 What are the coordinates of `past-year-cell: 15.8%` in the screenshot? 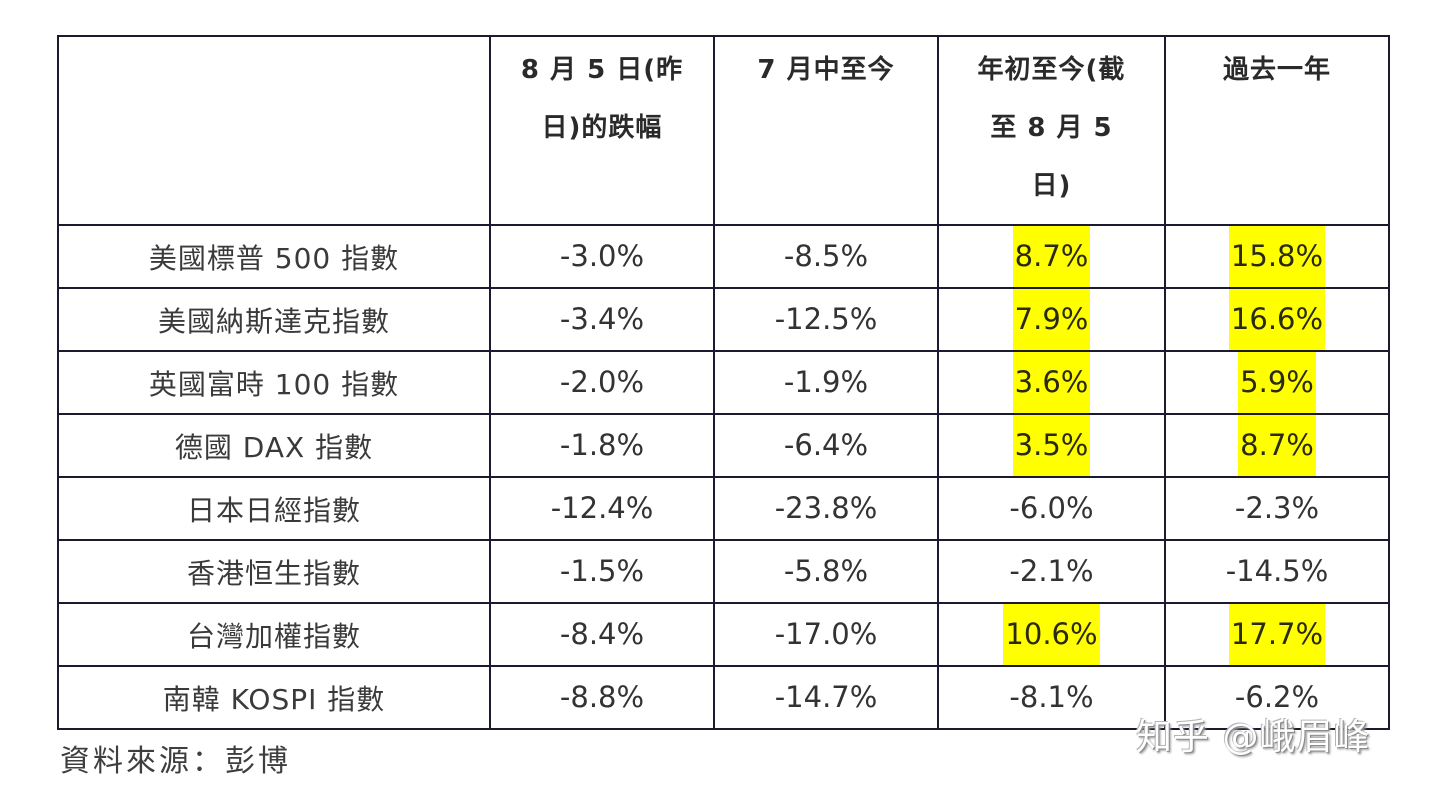 It's located at (1277, 256).